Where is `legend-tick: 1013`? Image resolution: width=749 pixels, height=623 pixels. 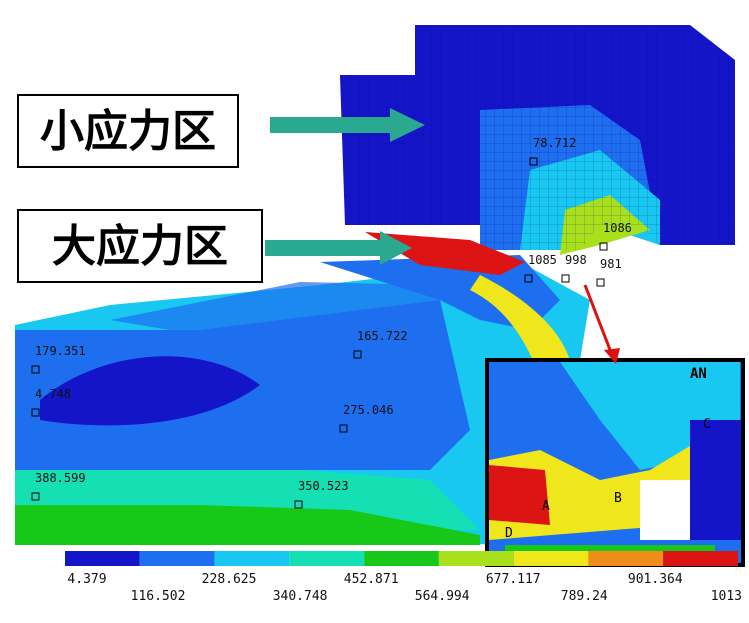
legend-tick: 1013 is located at coordinates (726, 596).